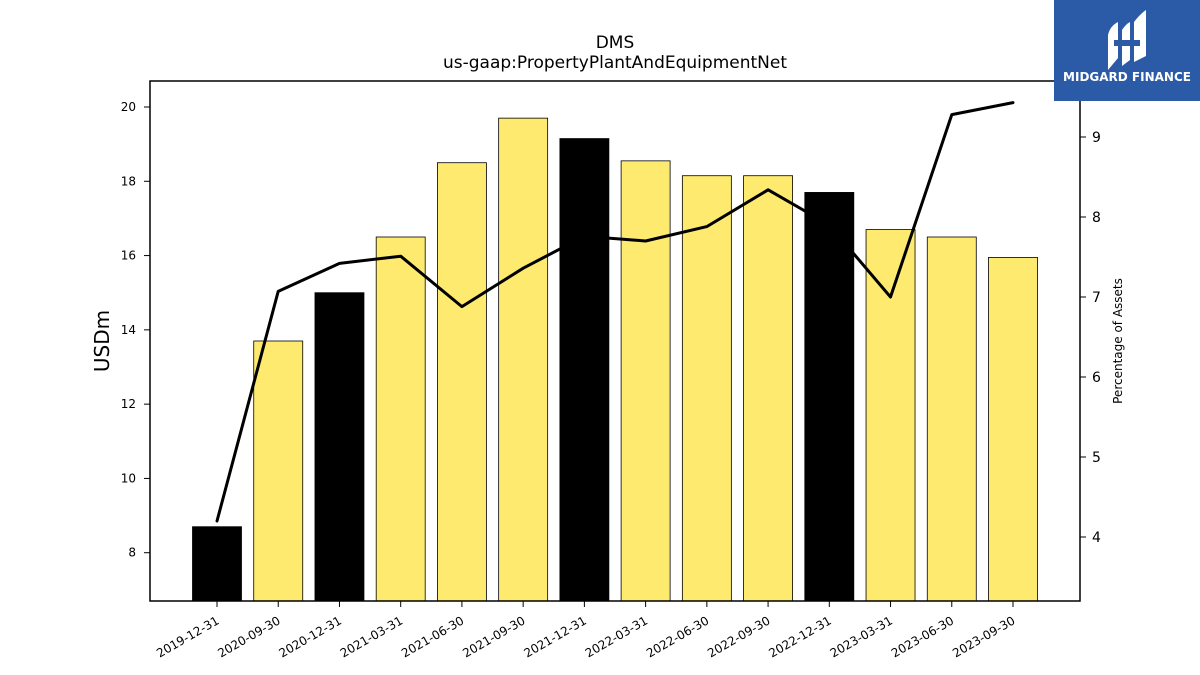 This screenshot has width=1200, height=675. Describe the element at coordinates (922, 636) in the screenshot. I see `x-tick-label: 2023-06-30` at that location.